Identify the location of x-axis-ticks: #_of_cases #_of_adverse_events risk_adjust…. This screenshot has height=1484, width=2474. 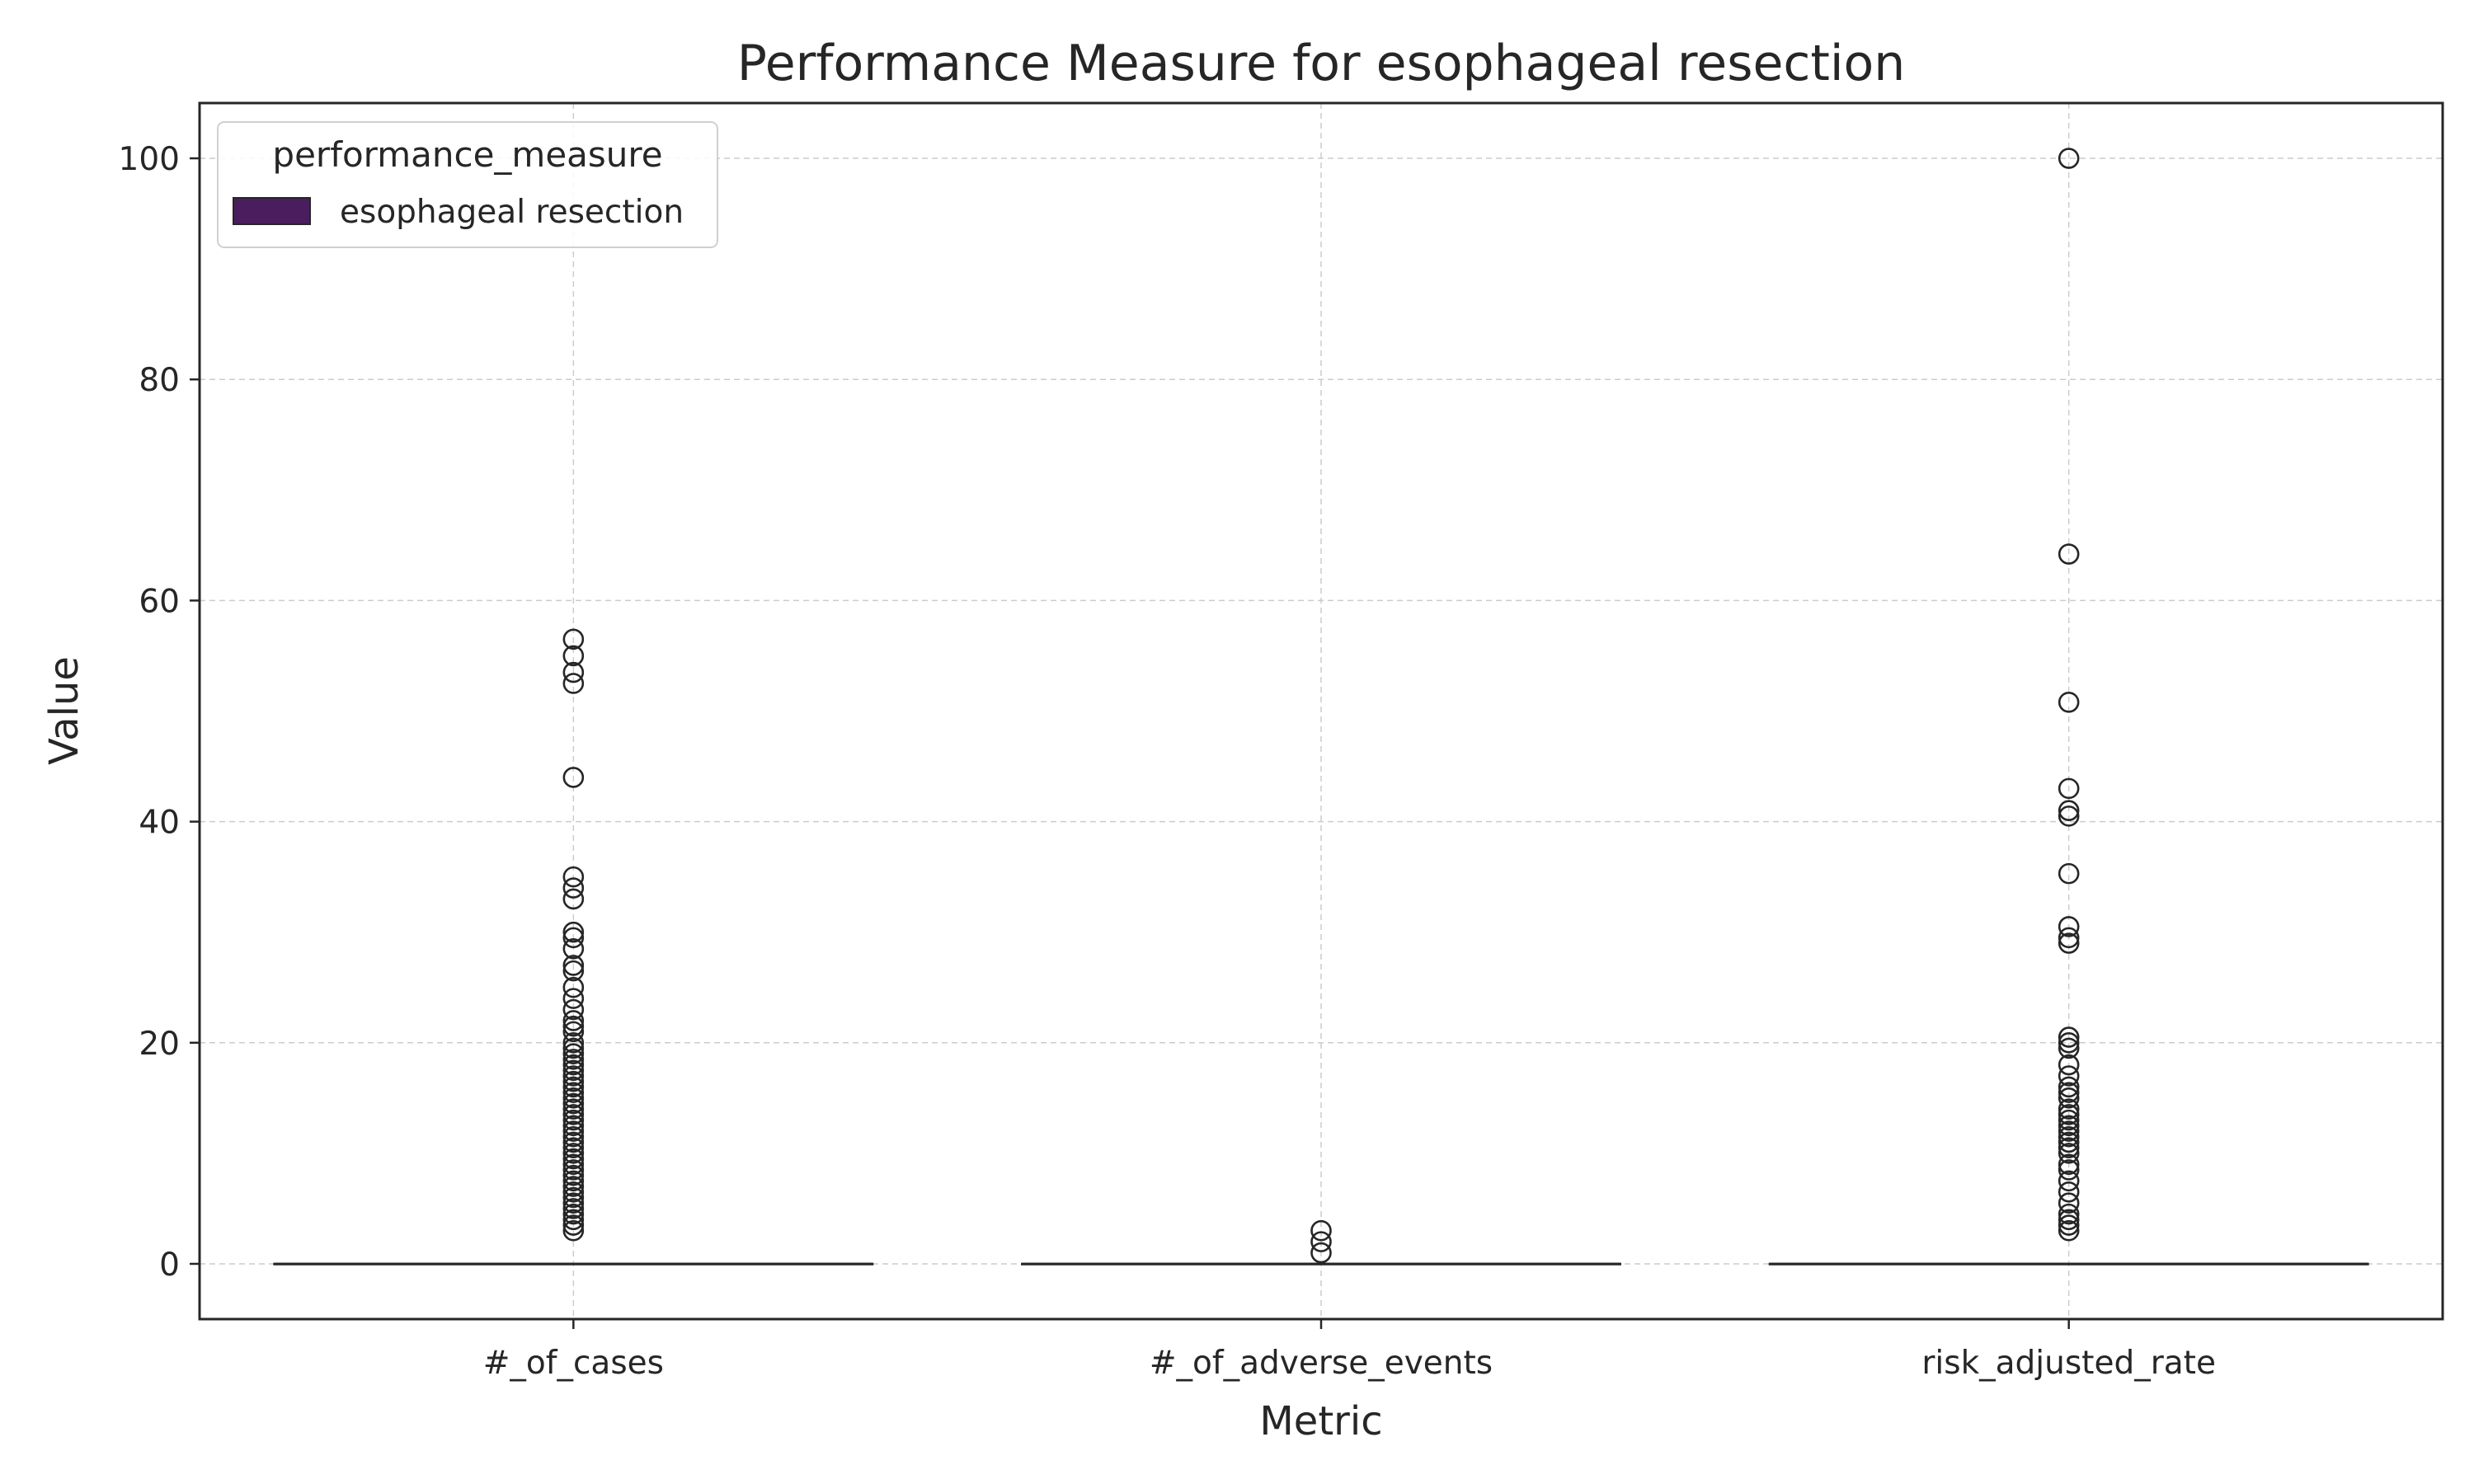
(1349, 1350).